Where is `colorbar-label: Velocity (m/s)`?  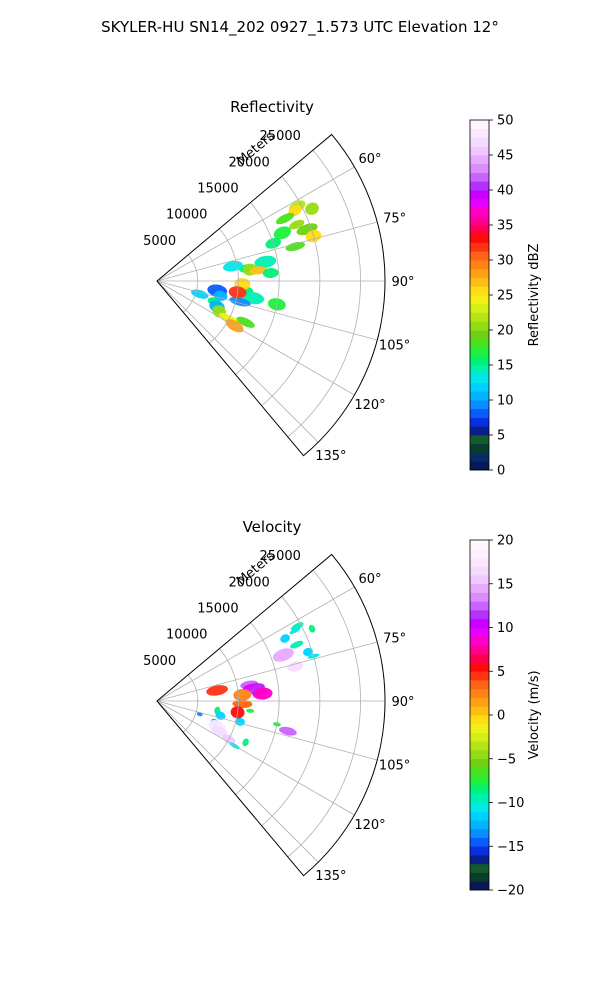 colorbar-label: Velocity (m/s) is located at coordinates (534, 714).